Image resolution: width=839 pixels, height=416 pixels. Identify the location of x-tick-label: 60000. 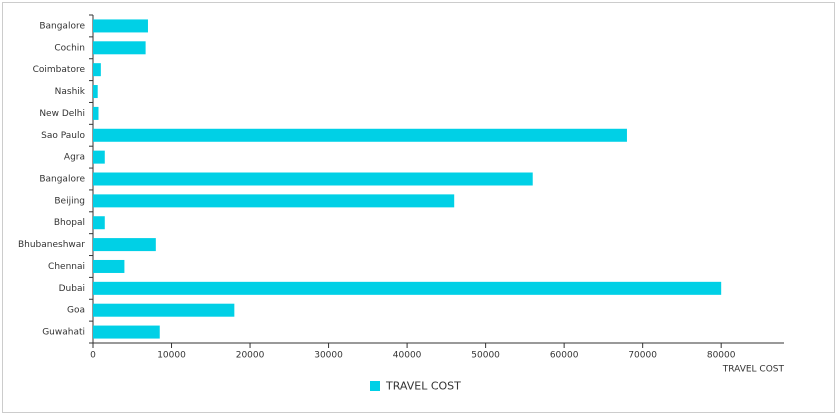
(564, 356).